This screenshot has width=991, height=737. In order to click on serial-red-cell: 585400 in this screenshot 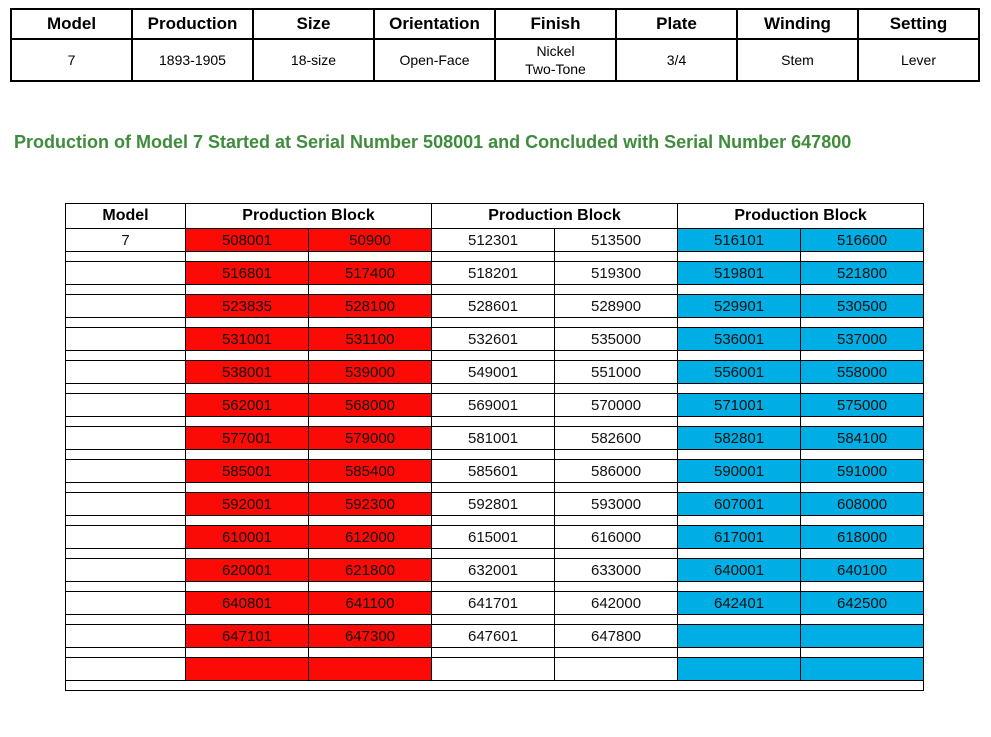, I will do `click(370, 471)`.